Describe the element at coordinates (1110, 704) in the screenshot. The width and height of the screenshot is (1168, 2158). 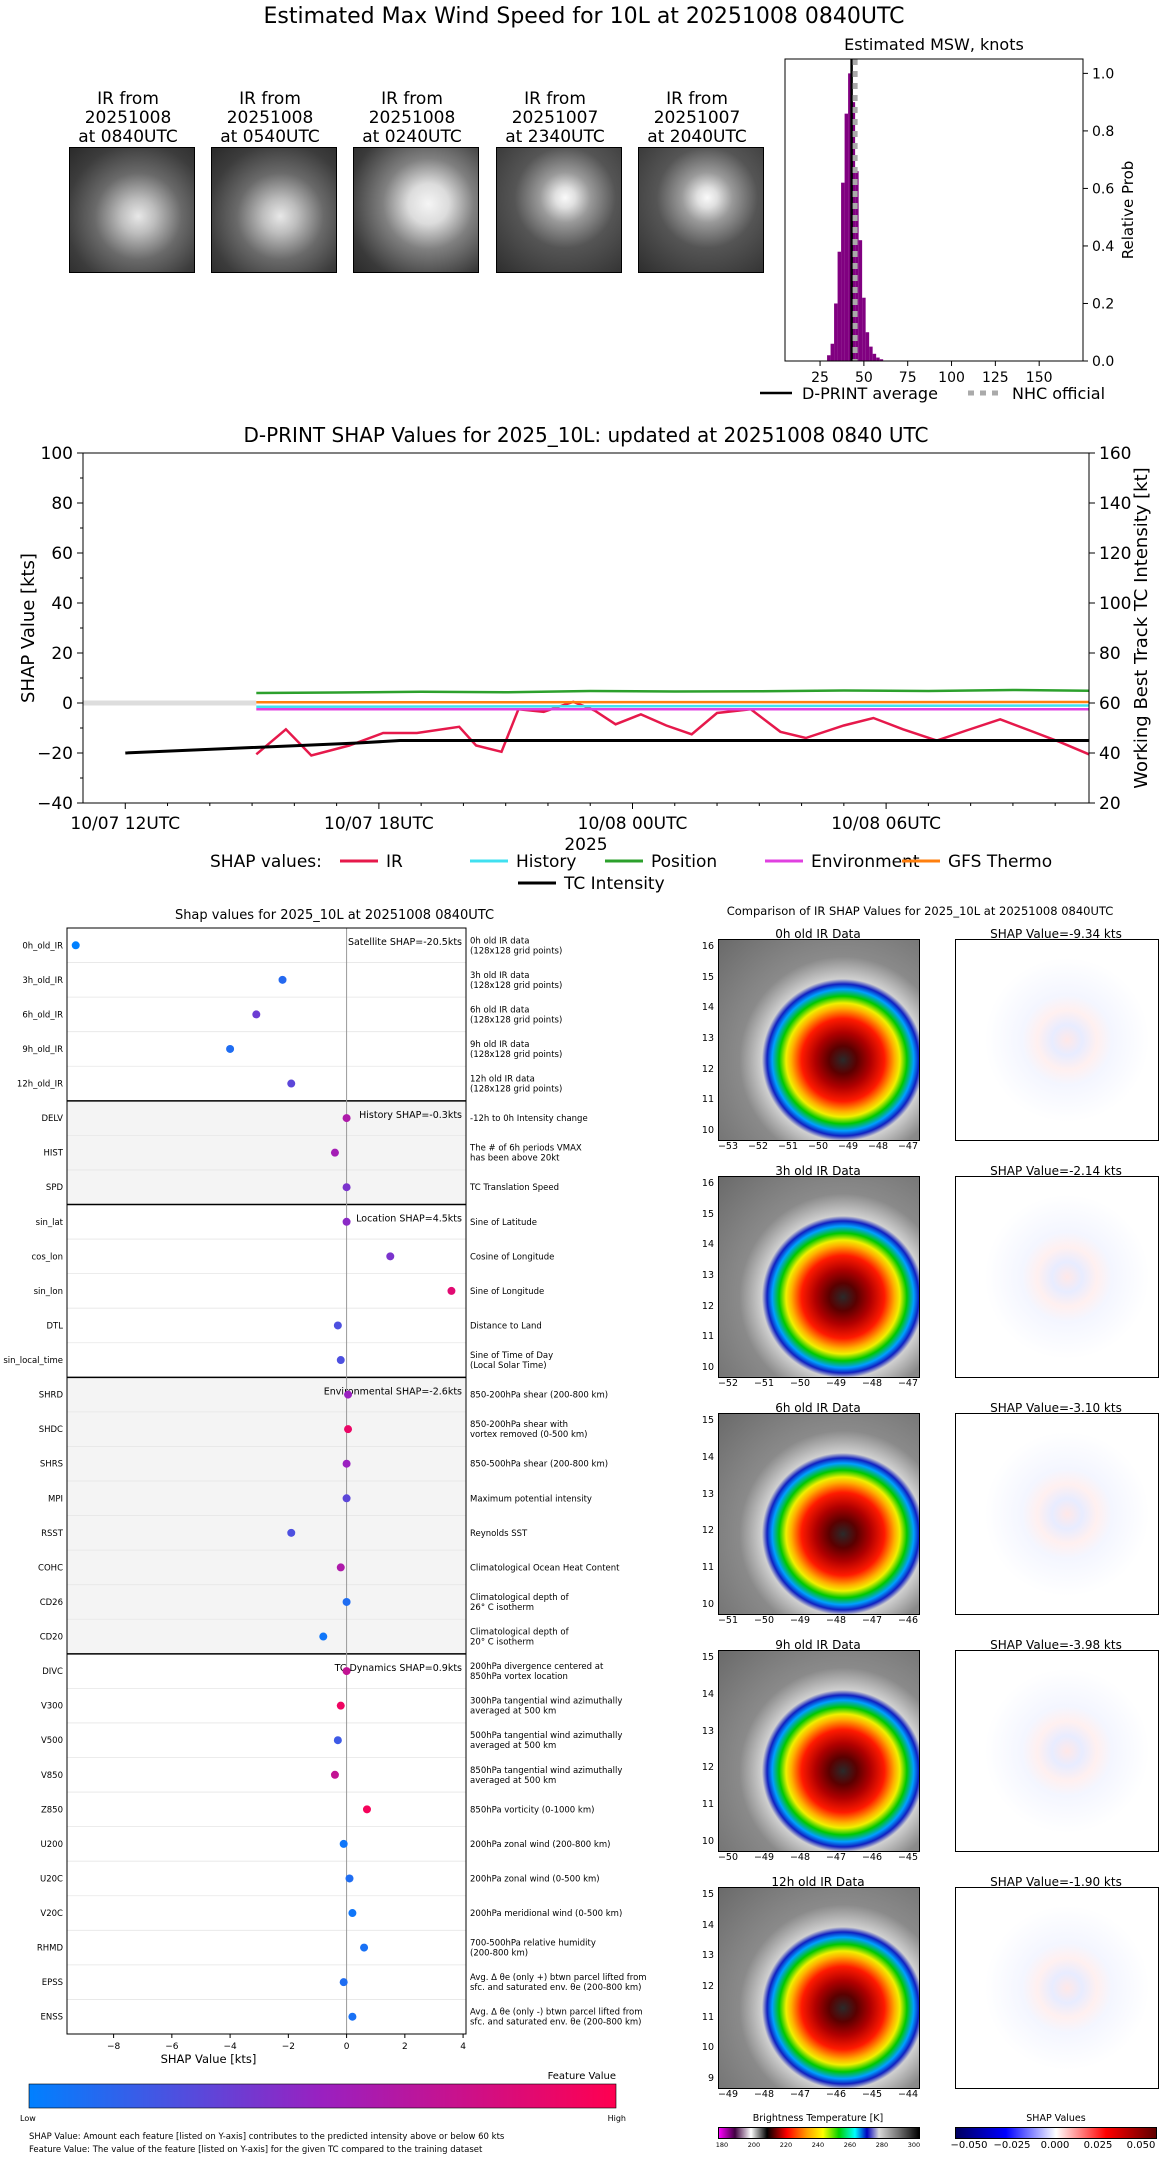
I see `y-right-tick-label: 60` at that location.